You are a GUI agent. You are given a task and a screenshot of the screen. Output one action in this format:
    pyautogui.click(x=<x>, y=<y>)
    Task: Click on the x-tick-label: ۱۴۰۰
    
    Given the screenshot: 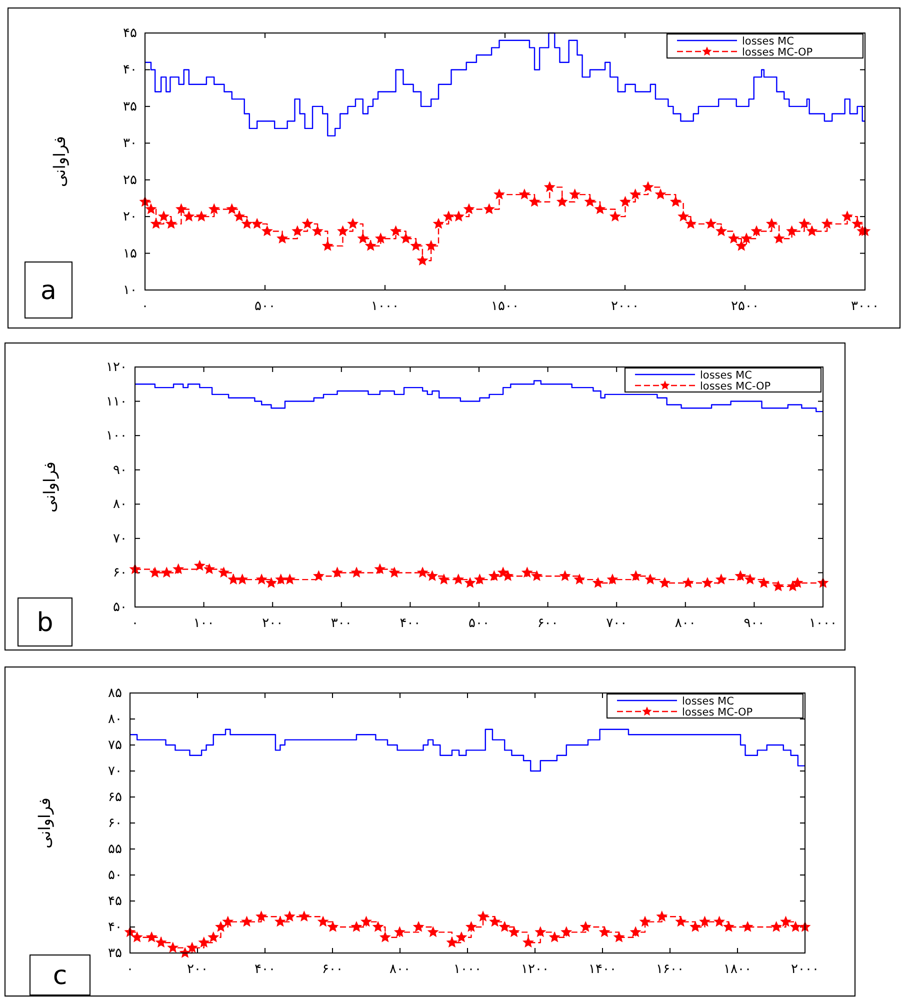 What is the action you would take?
    pyautogui.click(x=602, y=969)
    